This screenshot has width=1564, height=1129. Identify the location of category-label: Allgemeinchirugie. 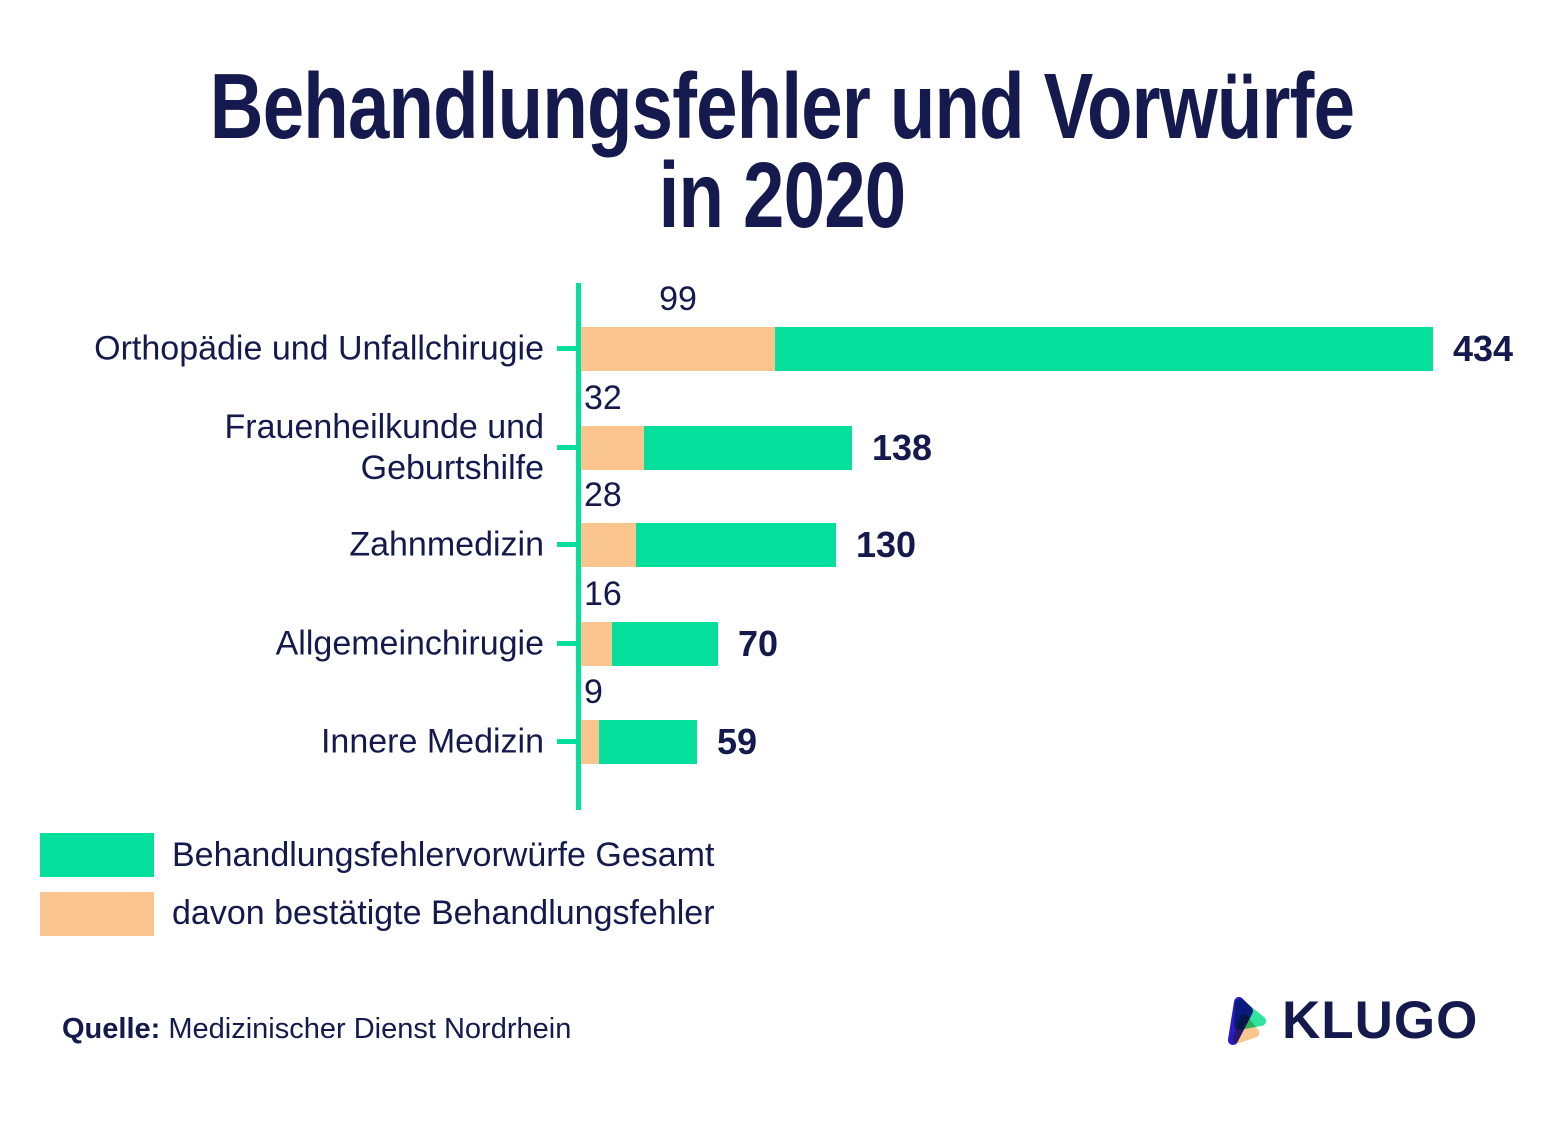
(409, 643).